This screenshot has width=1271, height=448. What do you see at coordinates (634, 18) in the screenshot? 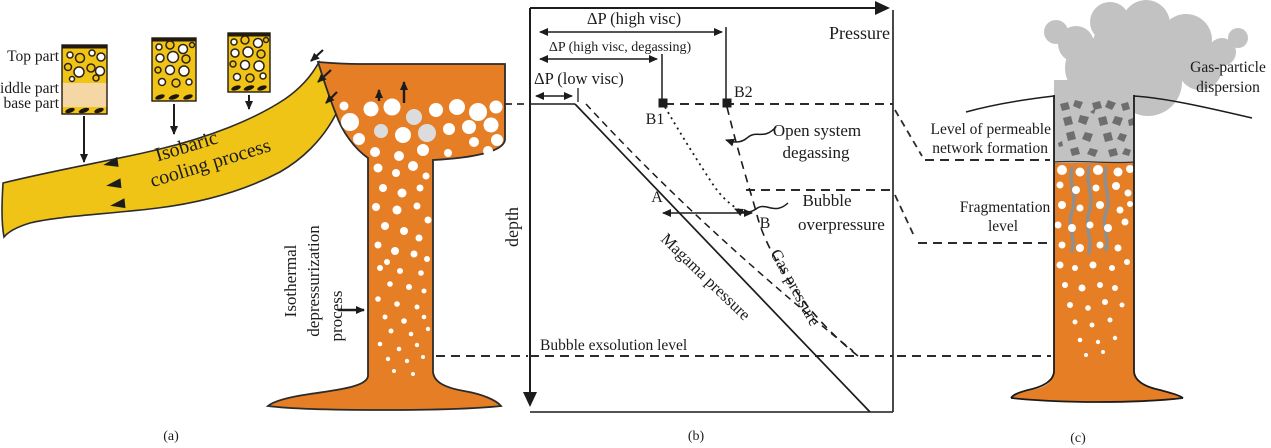
I see `dp-high-label: ΔP (high visc)` at bounding box center [634, 18].